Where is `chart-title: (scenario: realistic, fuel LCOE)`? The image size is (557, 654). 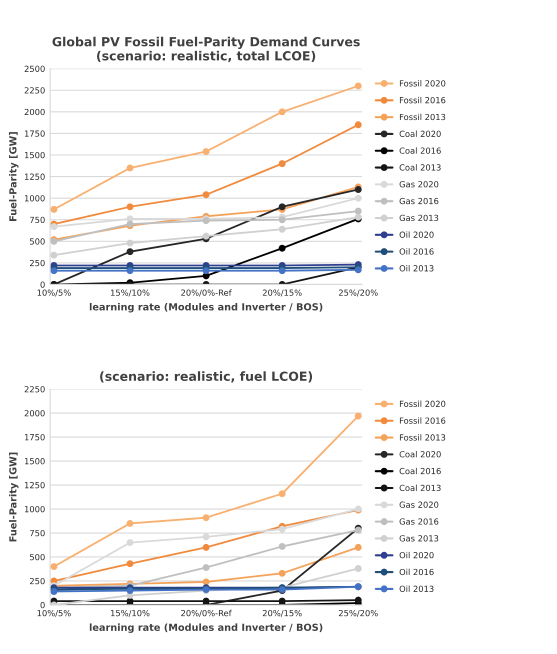 chart-title: (scenario: realistic, fuel LCOE) is located at coordinates (206, 377).